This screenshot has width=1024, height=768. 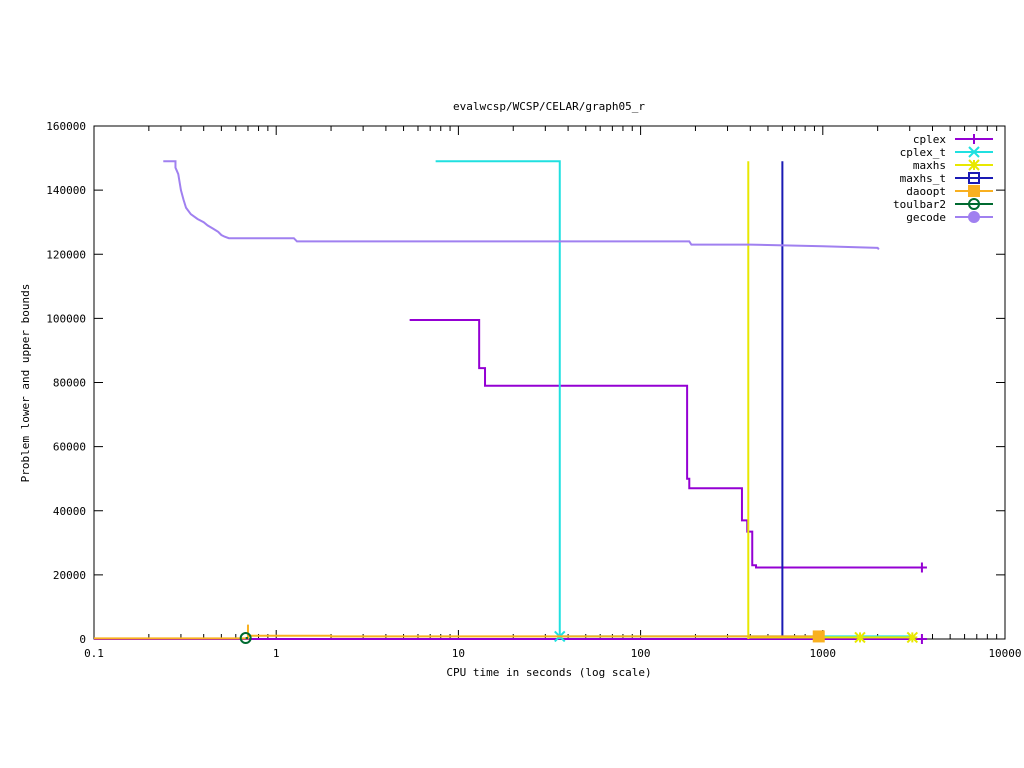 I want to click on legend-label: cplex_t, so click(x=923, y=152).